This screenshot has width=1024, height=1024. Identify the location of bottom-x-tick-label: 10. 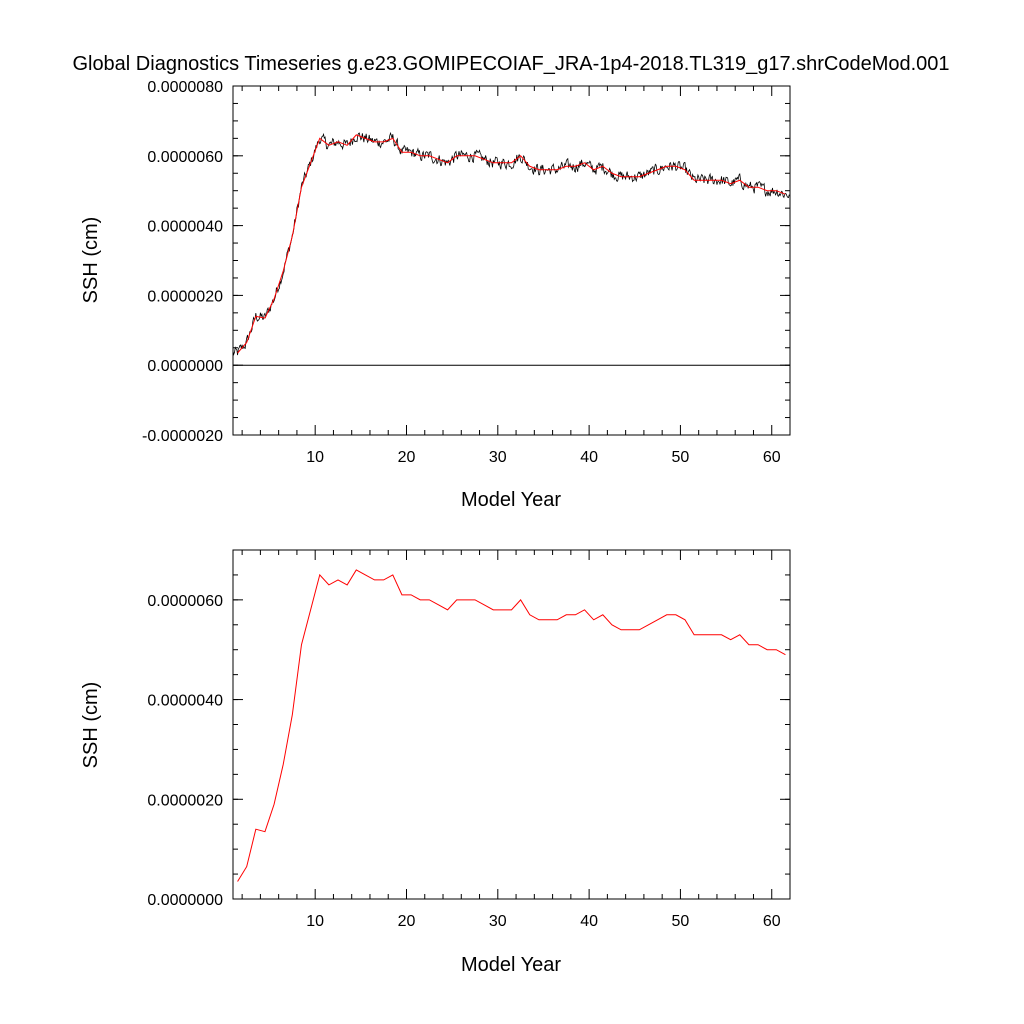
(315, 921).